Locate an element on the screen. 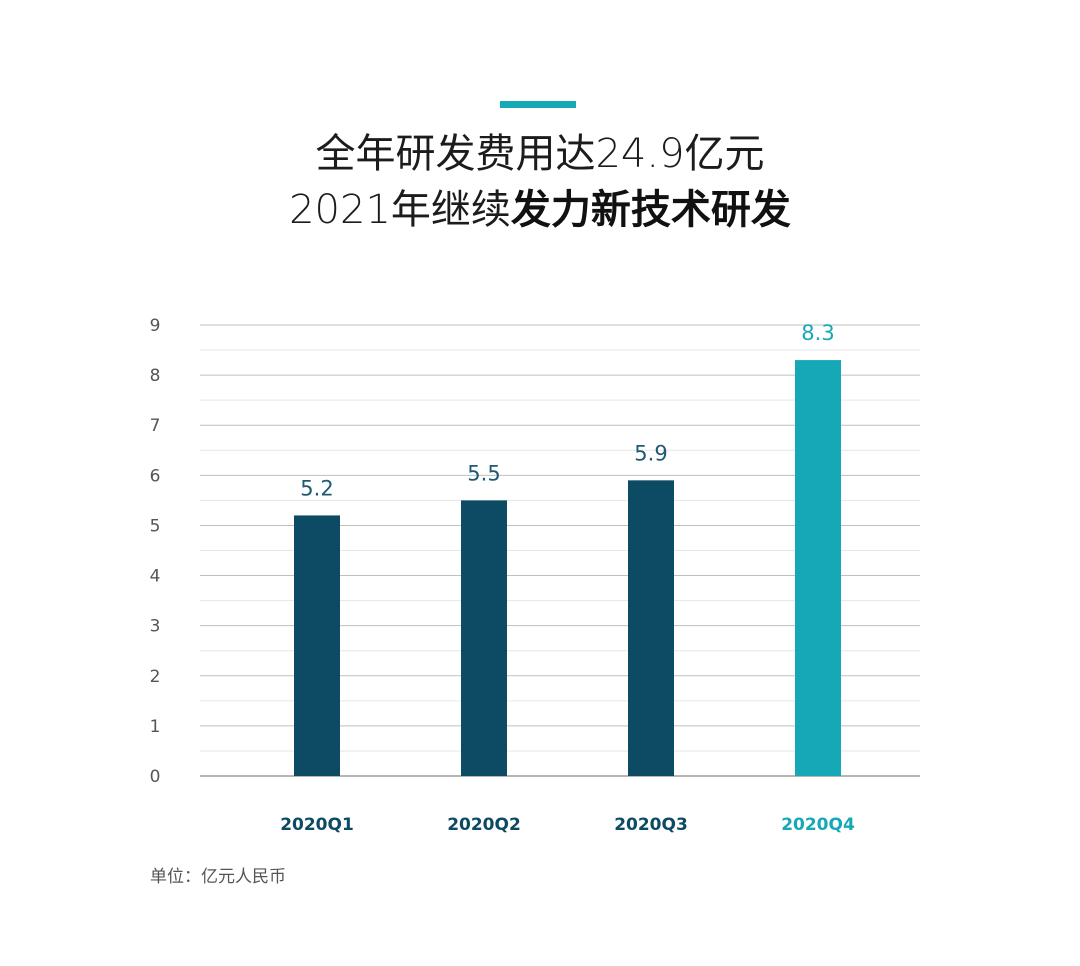 This screenshot has height=966, width=1080. y-tick-label: 9 is located at coordinates (155, 326).